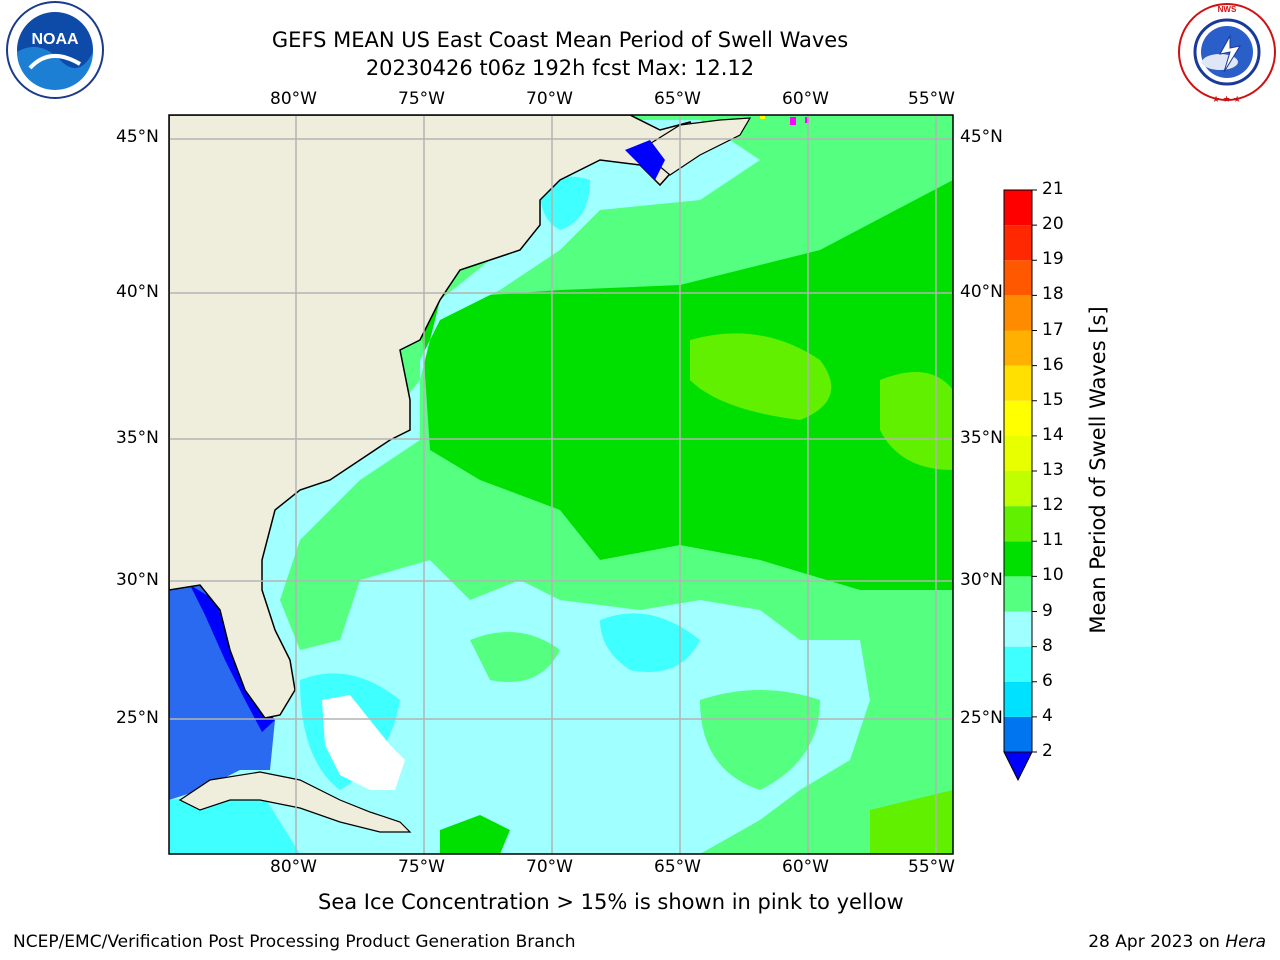 Image resolution: width=1280 pixels, height=960 pixels. What do you see at coordinates (1053, 259) in the screenshot?
I see `colorbar-tick-label: 19` at bounding box center [1053, 259].